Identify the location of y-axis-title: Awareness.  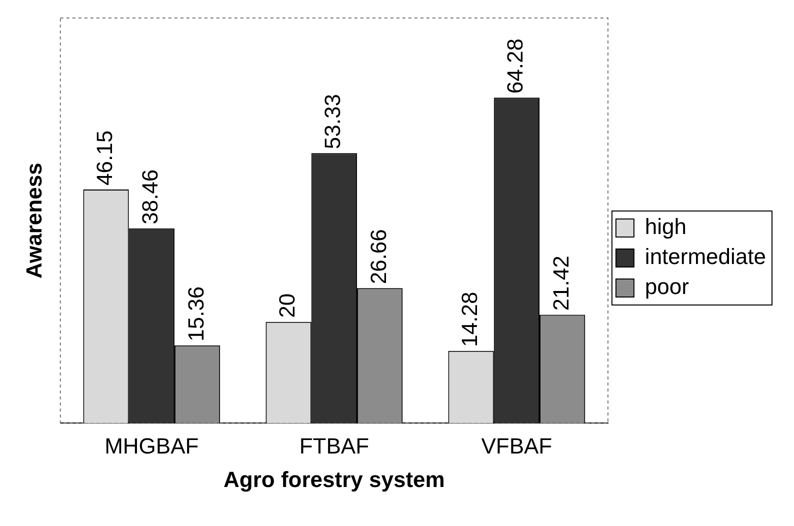
(33, 220).